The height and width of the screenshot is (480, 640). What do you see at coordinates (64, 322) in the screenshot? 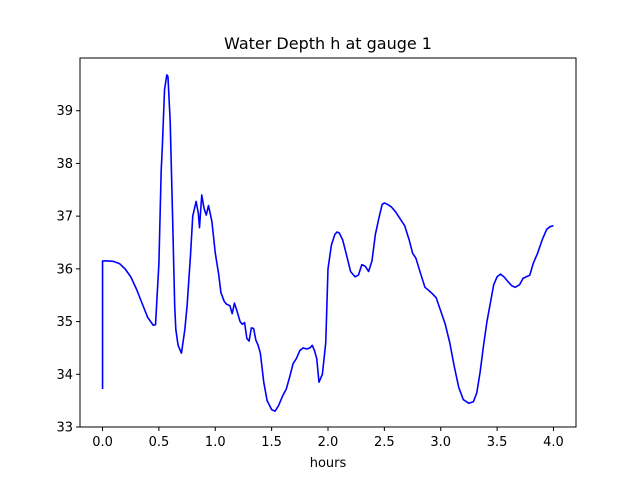
I see `y-tick-label: 35` at bounding box center [64, 322].